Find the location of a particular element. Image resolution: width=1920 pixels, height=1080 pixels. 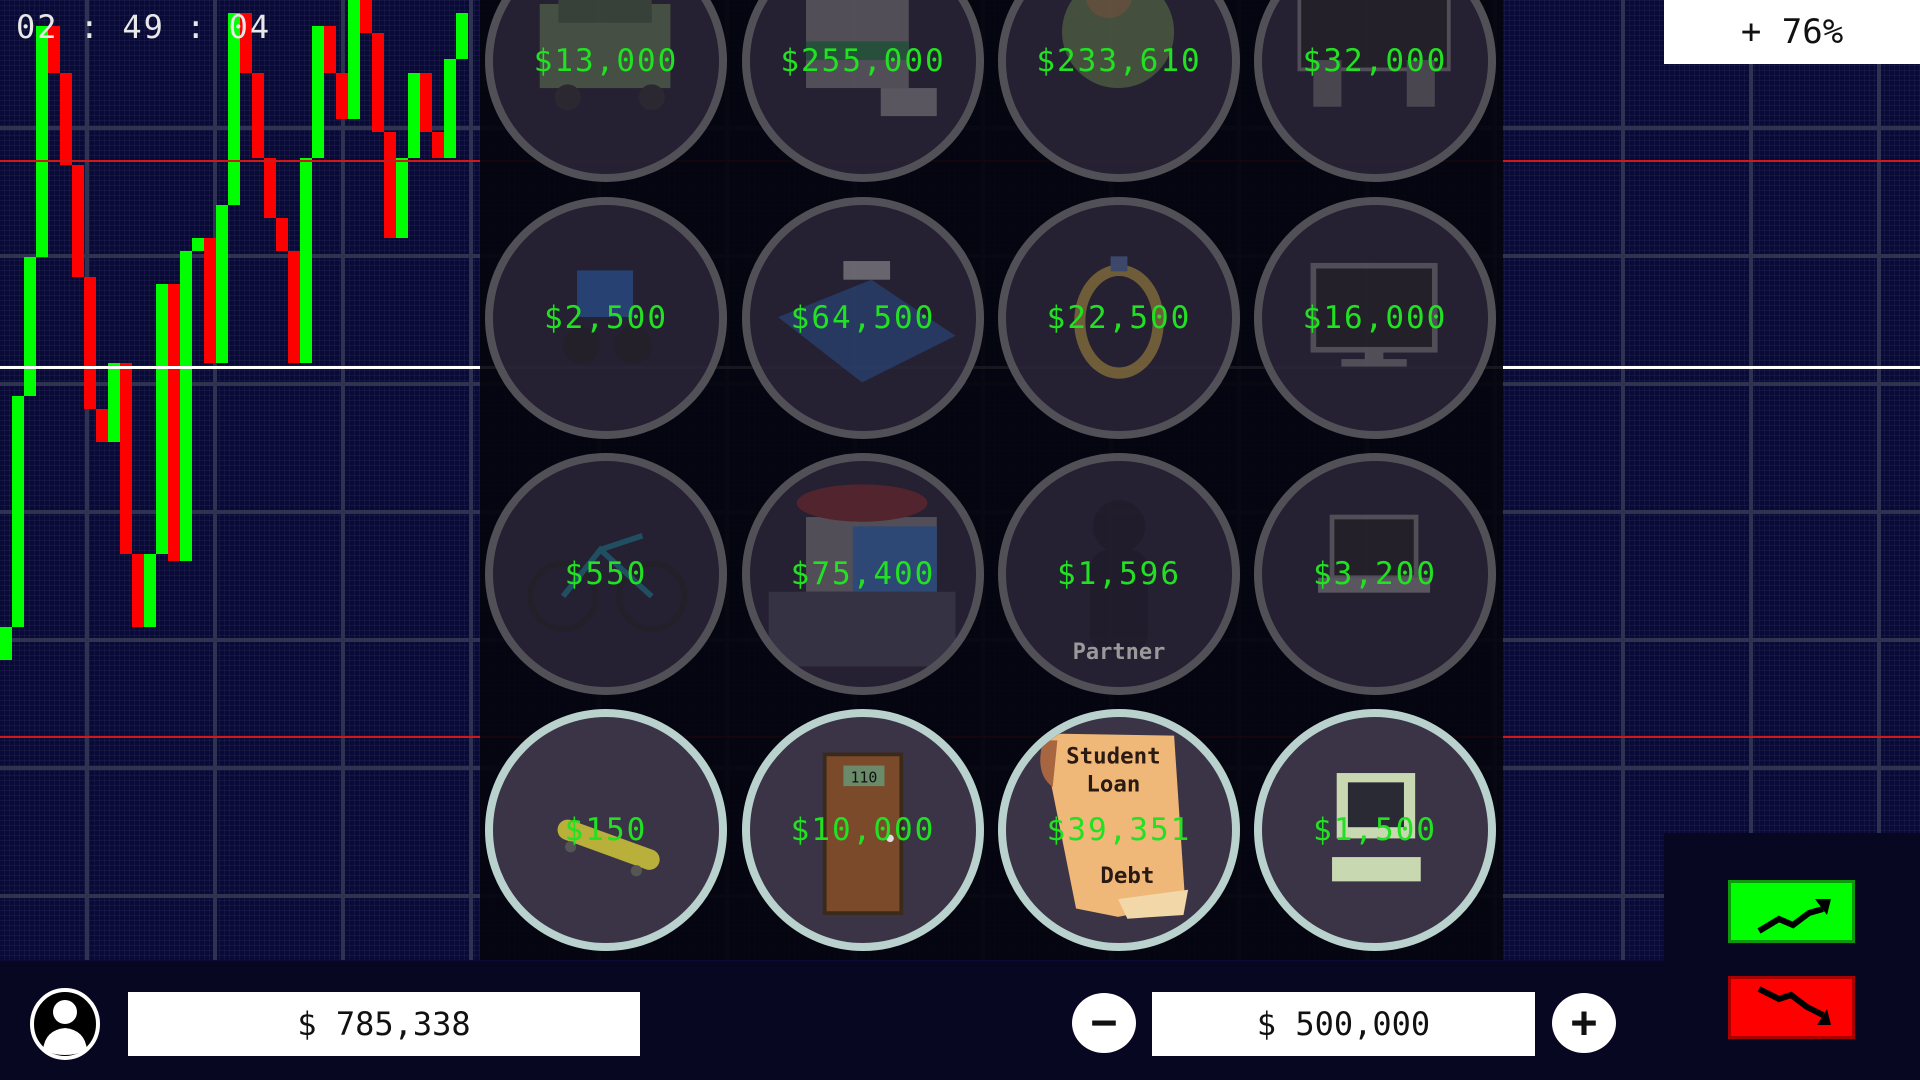

item-price: $64,500 is located at coordinates (863, 318).